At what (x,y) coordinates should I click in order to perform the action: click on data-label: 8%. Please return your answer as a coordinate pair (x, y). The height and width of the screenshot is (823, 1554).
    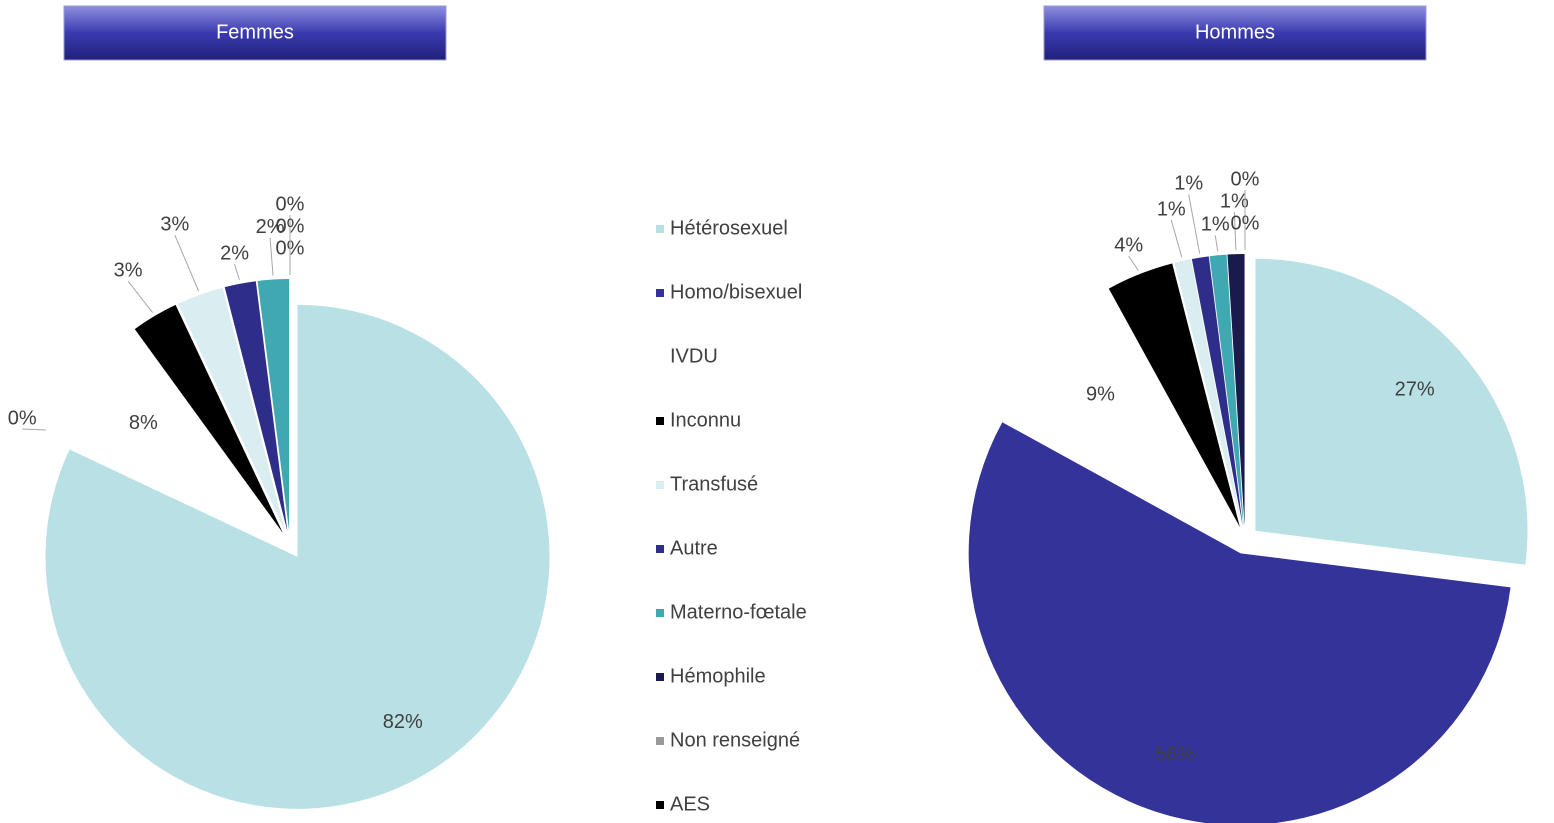
    Looking at the image, I should click on (143, 423).